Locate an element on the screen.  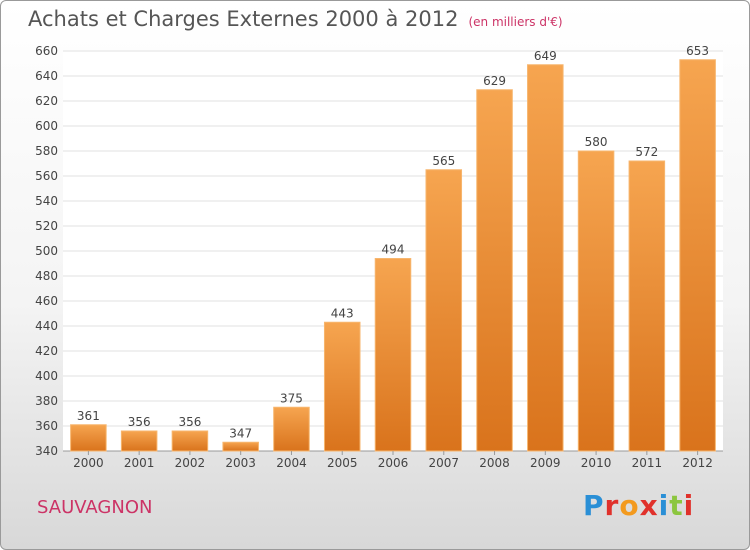
y-tick-label: 560 is located at coordinates (46, 176).